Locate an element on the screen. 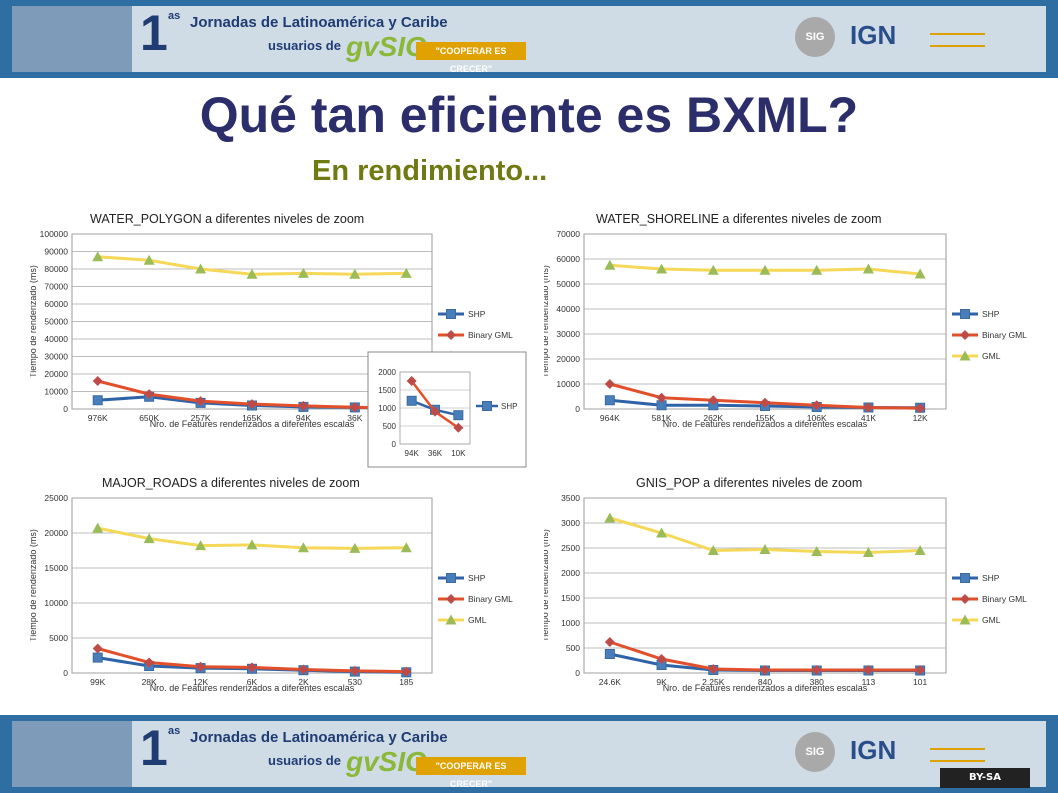 The width and height of the screenshot is (1058, 793). x-tick-label: 380 is located at coordinates (817, 682).